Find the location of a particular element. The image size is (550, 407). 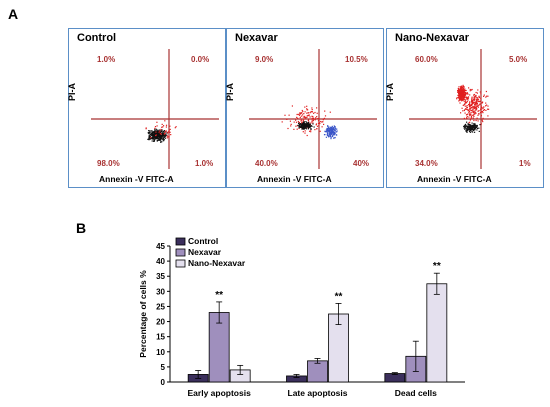

y-tick-label: 10 is located at coordinates (160, 352).